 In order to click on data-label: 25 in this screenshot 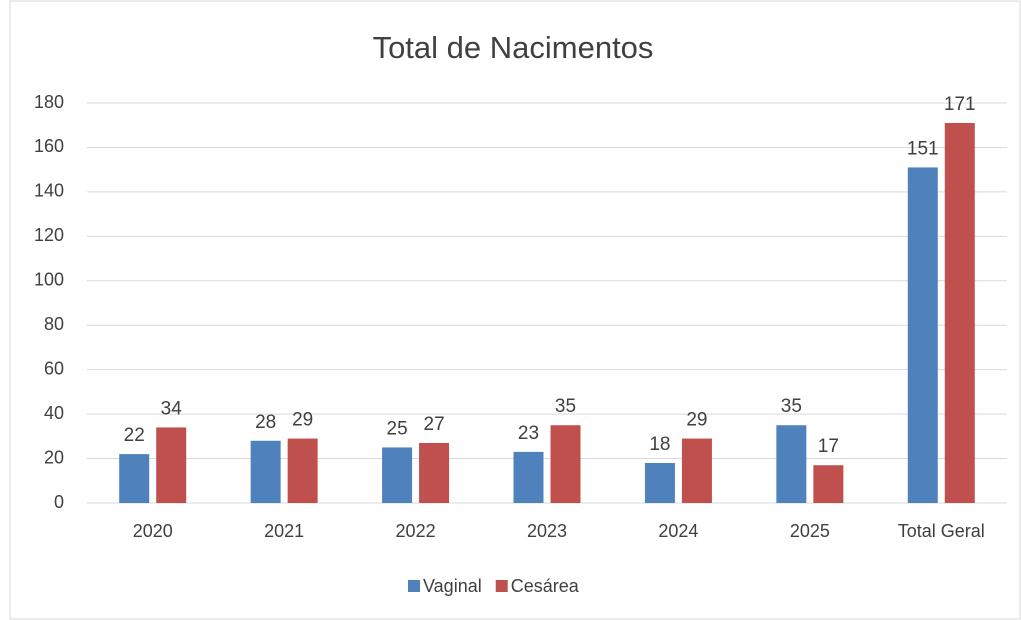, I will do `click(397, 428)`.